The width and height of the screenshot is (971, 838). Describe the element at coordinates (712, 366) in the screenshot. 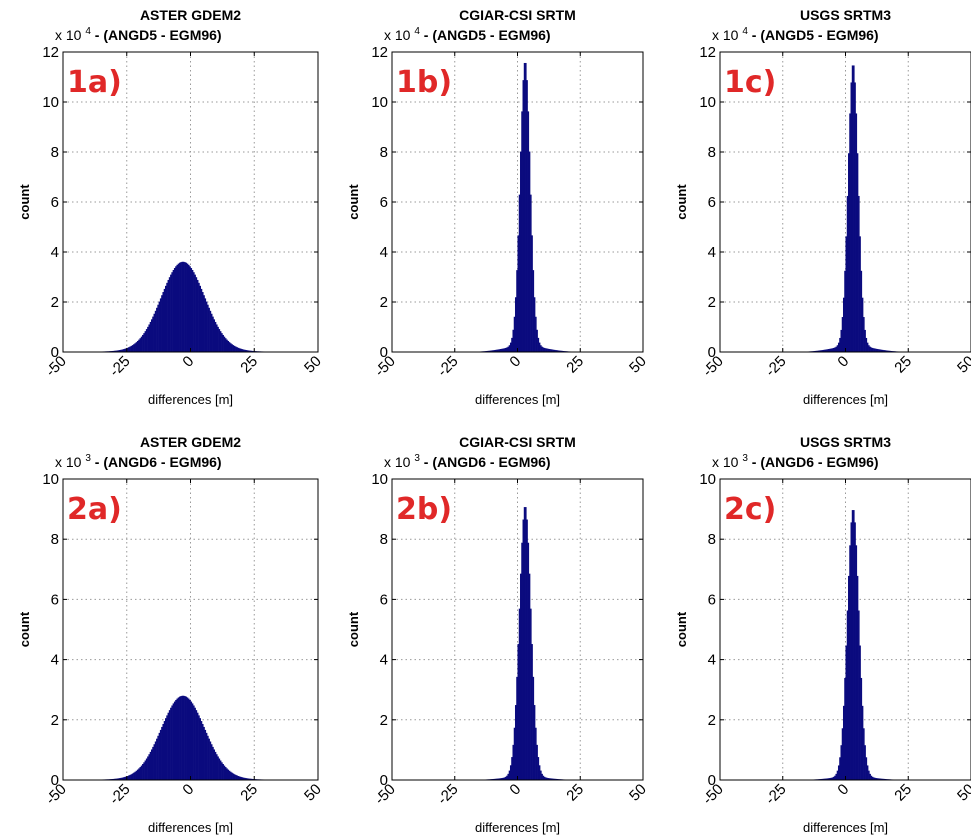

I see `x-tick-label: -50` at that location.